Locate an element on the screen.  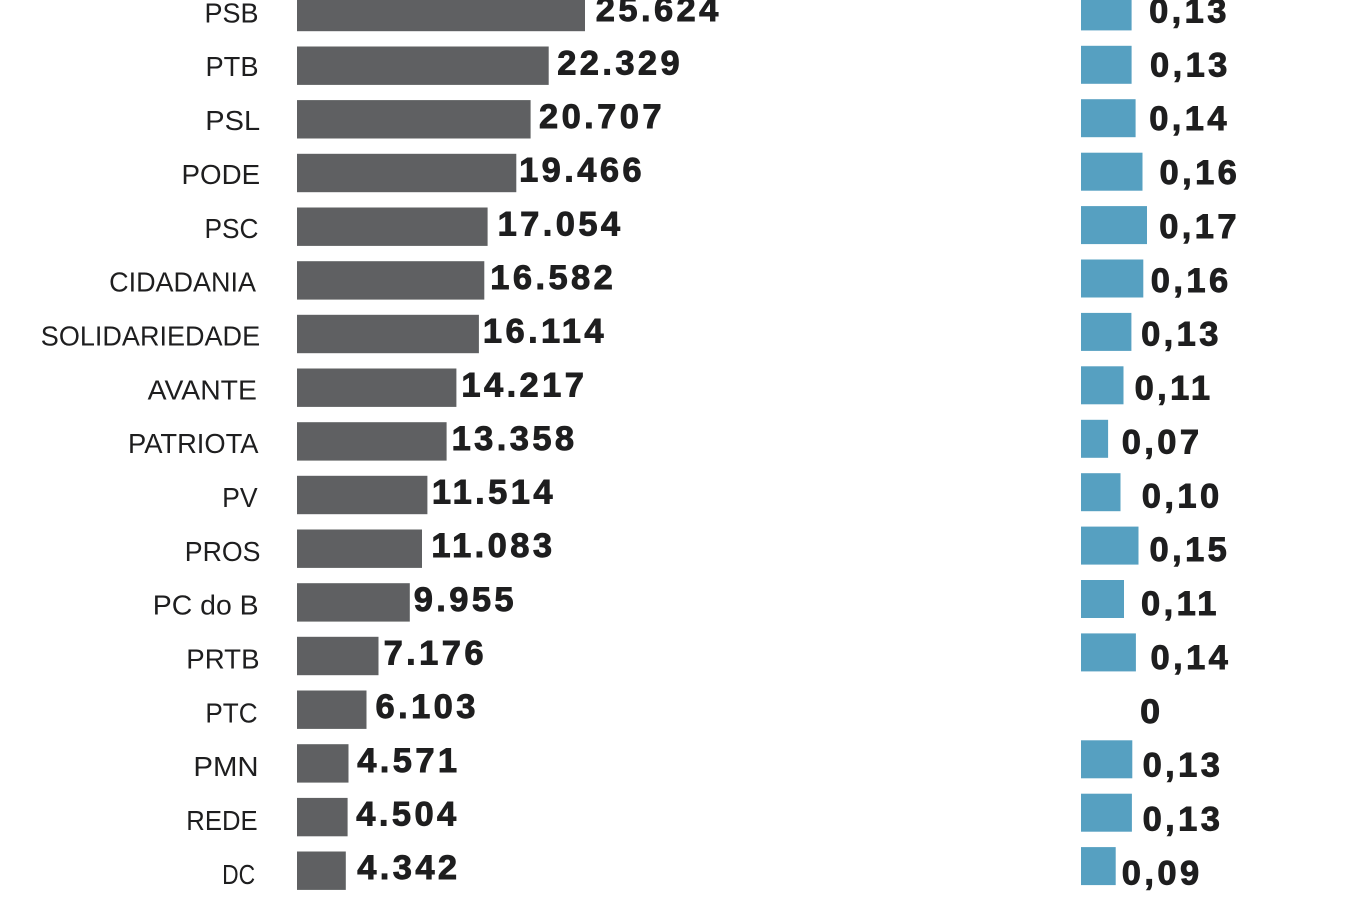
svg-text: 25.624 is located at coordinates (659, 14).